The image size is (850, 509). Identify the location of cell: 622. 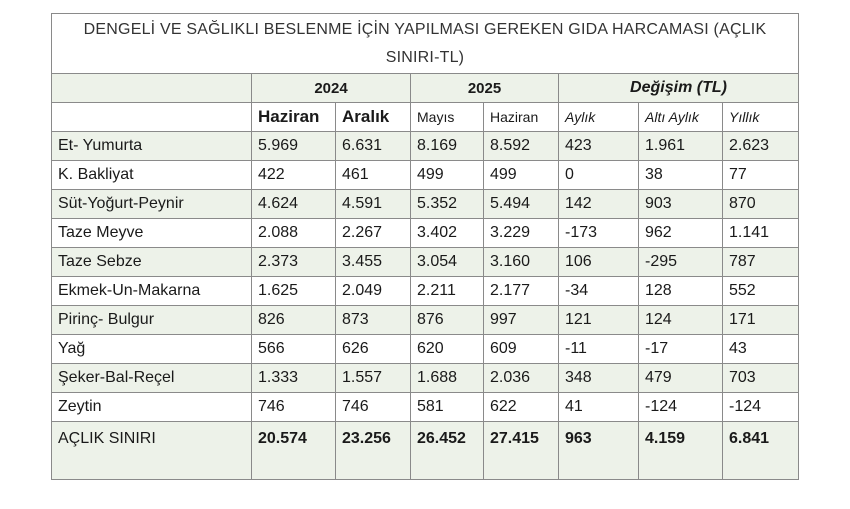
(521, 407).